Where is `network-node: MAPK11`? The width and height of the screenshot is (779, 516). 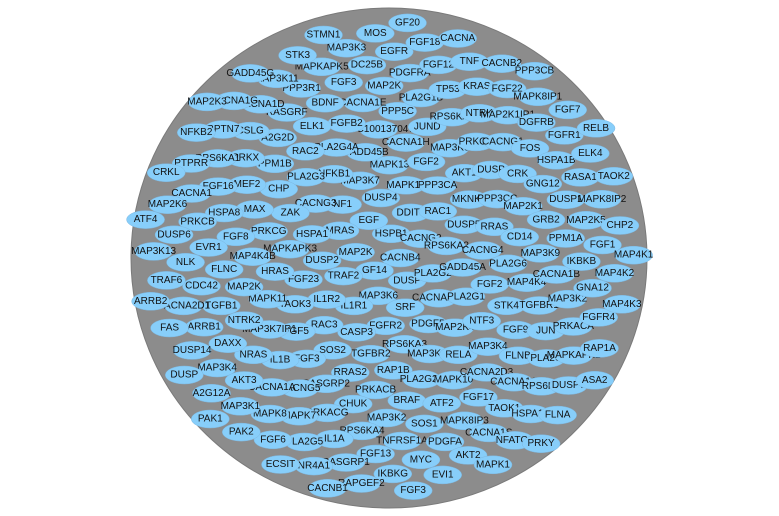
network-node: MAPK11 is located at coordinates (268, 299).